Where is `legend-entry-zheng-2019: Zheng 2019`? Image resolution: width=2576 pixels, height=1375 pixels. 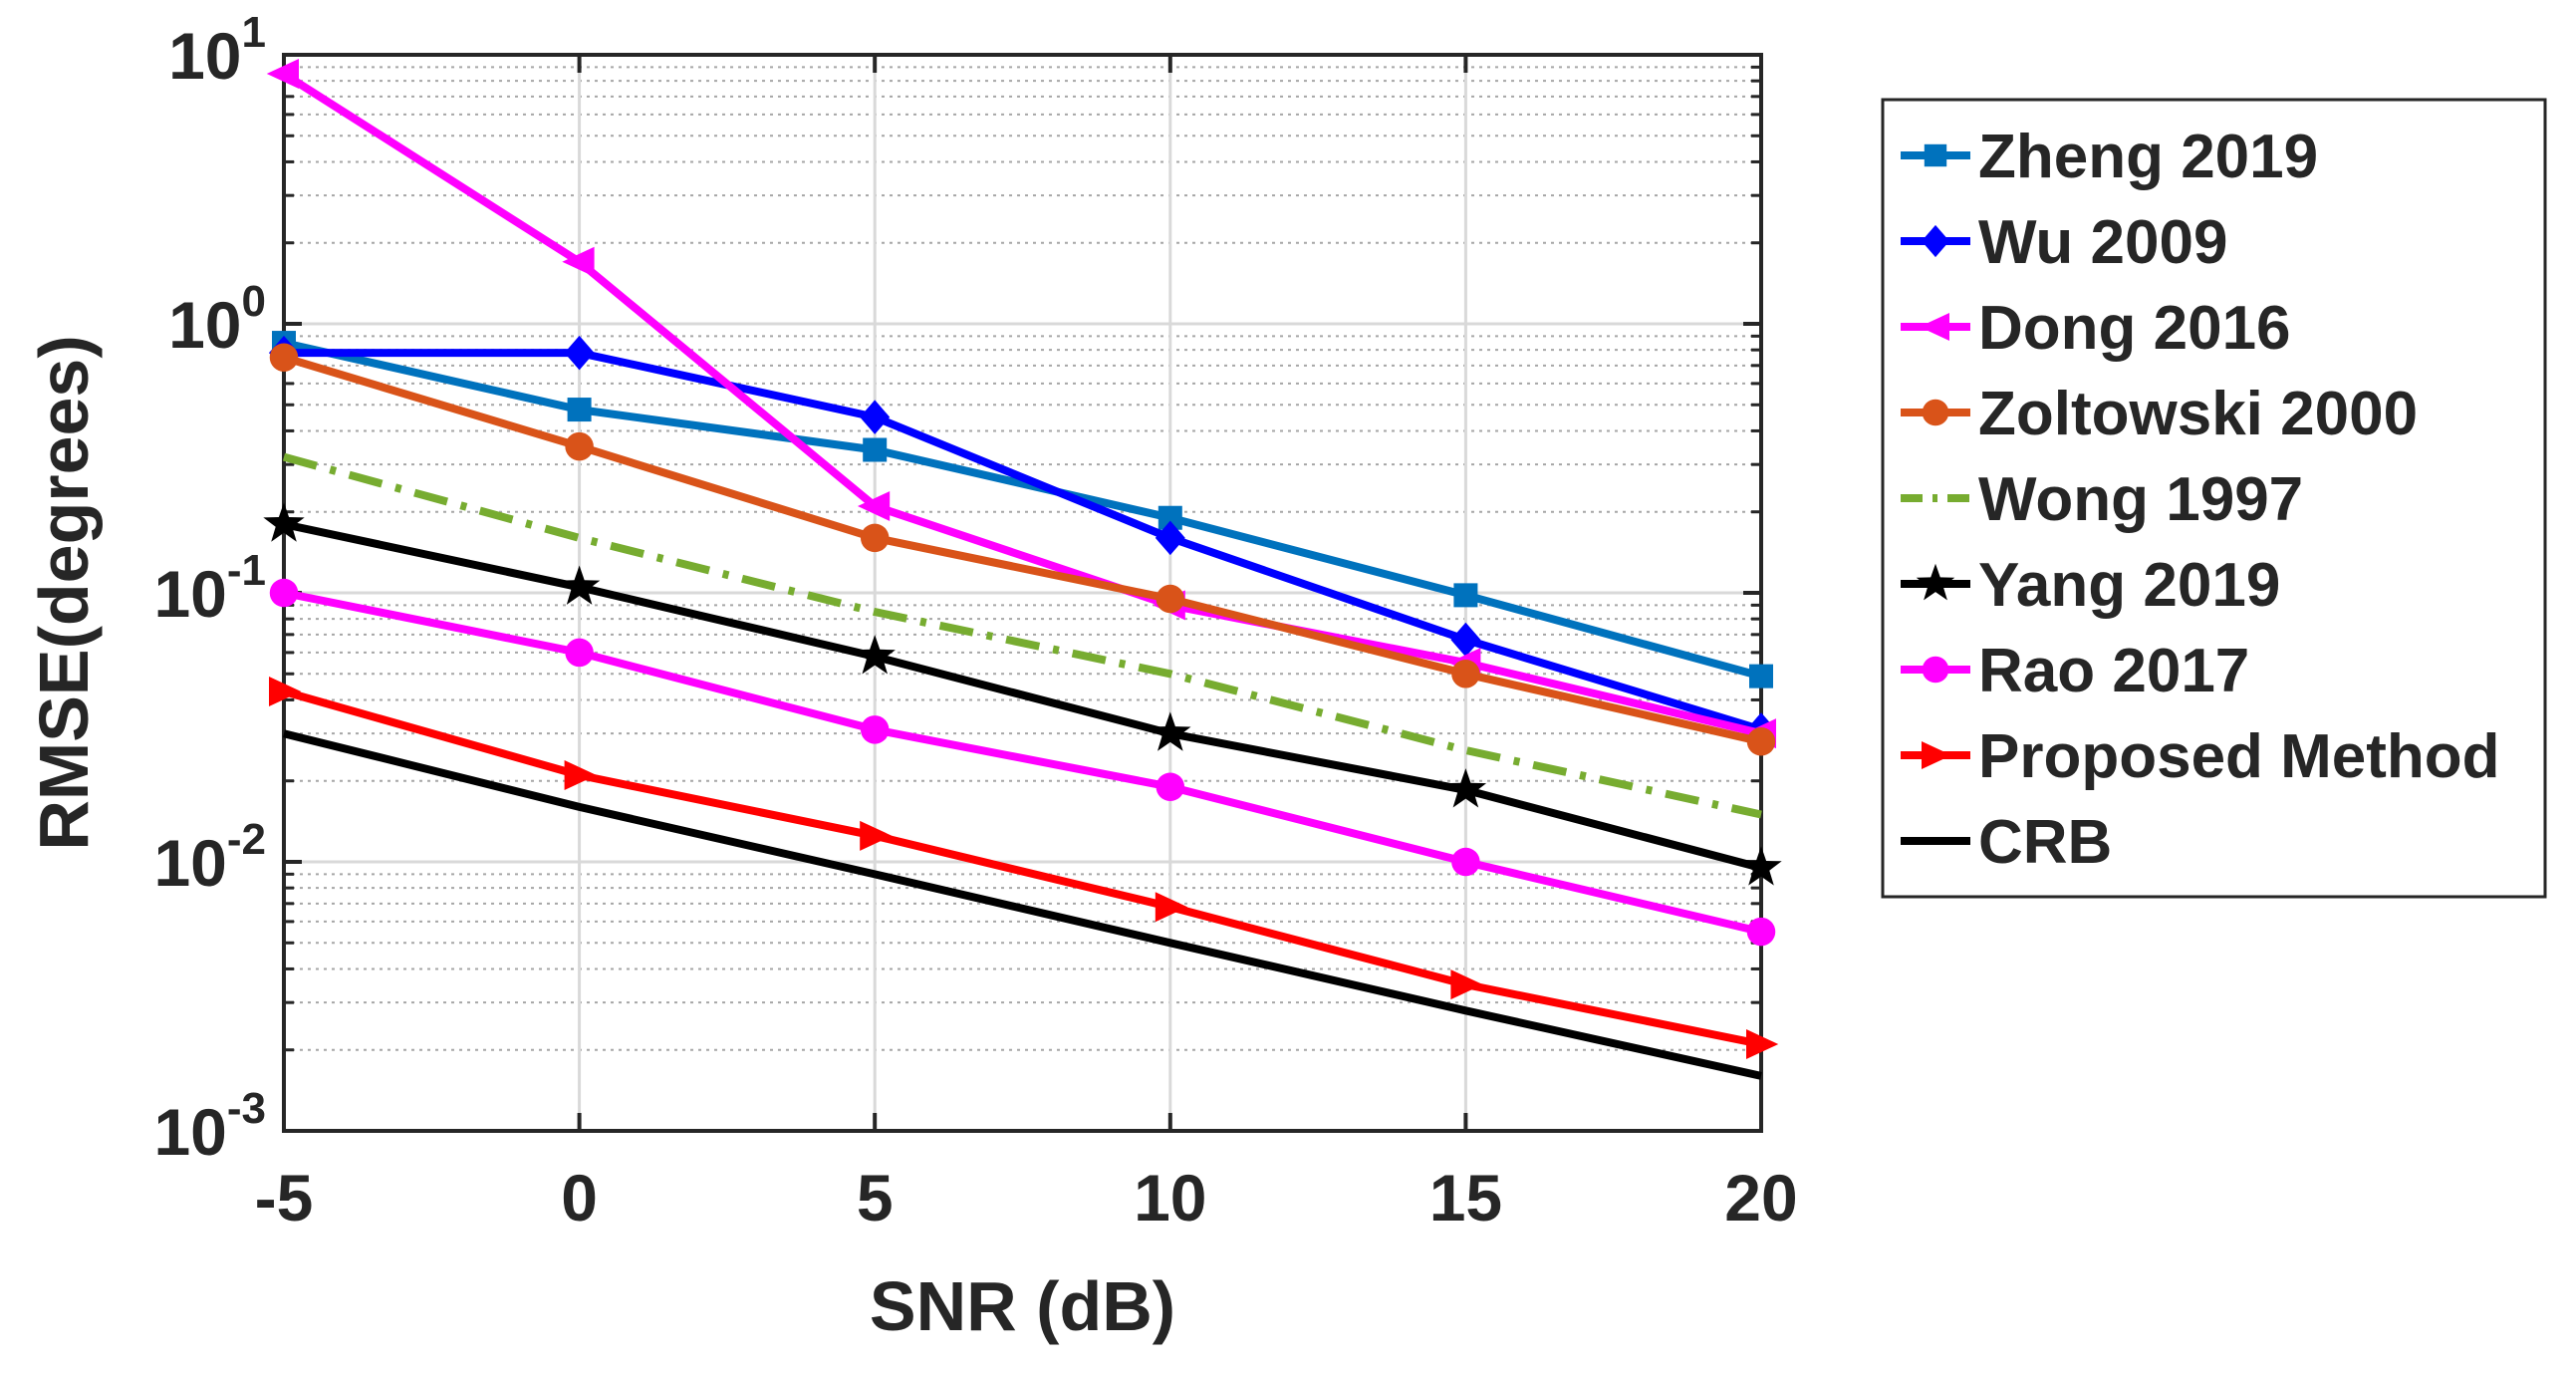
legend-entry-zheng-2019: Zheng 2019 is located at coordinates (2109, 157).